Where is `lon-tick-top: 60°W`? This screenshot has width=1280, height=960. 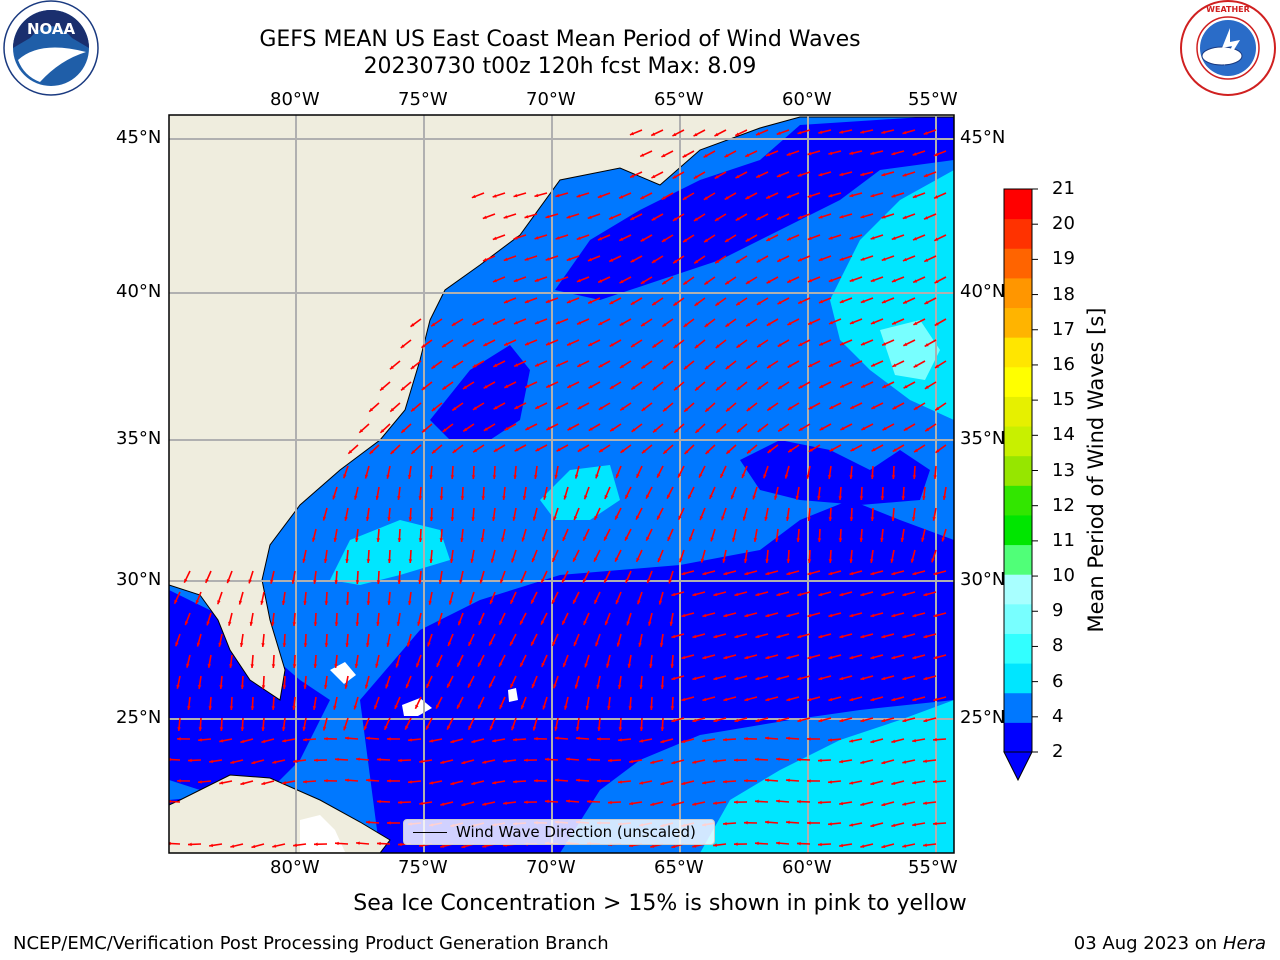
lon-tick-top: 60°W is located at coordinates (807, 99).